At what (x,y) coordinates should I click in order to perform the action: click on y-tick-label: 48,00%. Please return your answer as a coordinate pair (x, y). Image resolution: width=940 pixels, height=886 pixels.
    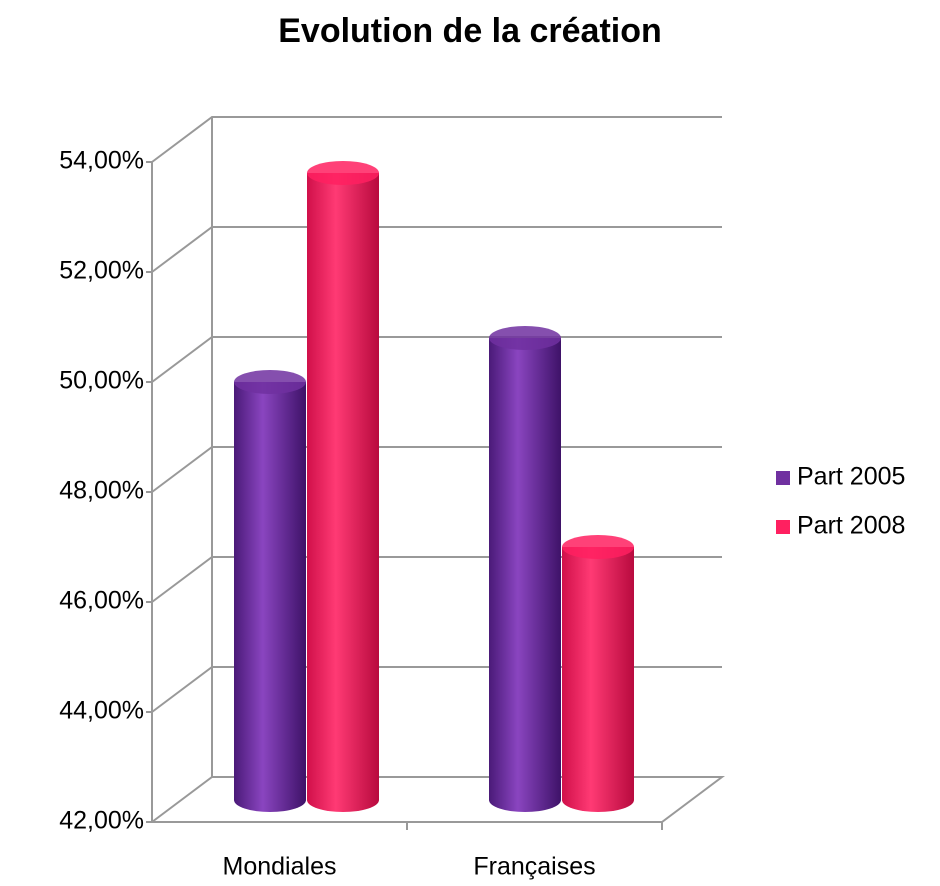
    Looking at the image, I should click on (101, 491).